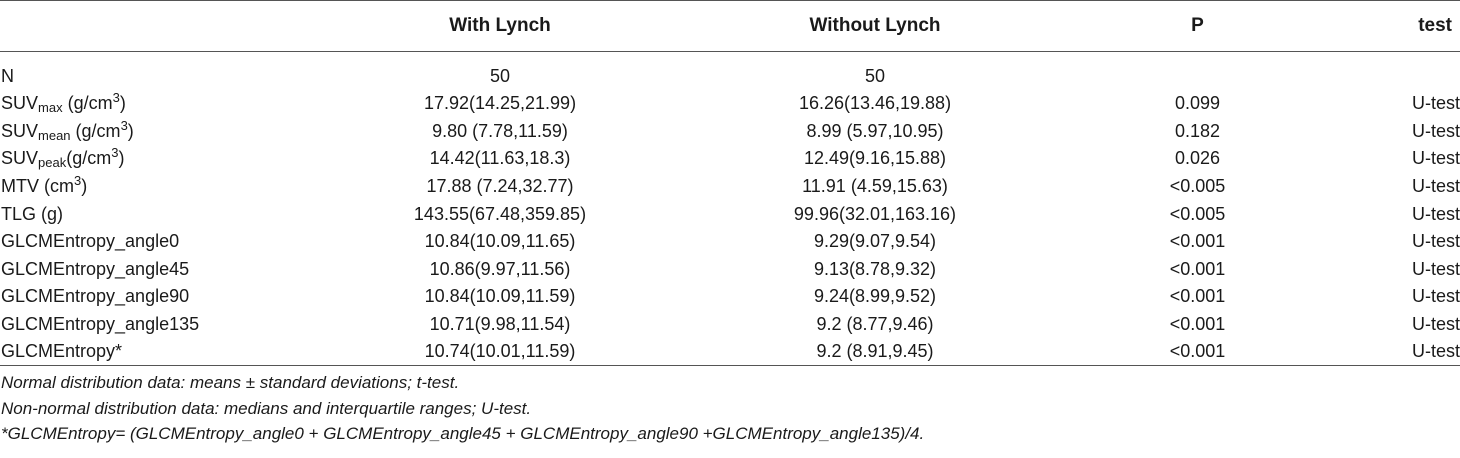 This screenshot has height=458, width=1460. What do you see at coordinates (160, 187) in the screenshot?
I see `row-label: MTV (cm3)` at bounding box center [160, 187].